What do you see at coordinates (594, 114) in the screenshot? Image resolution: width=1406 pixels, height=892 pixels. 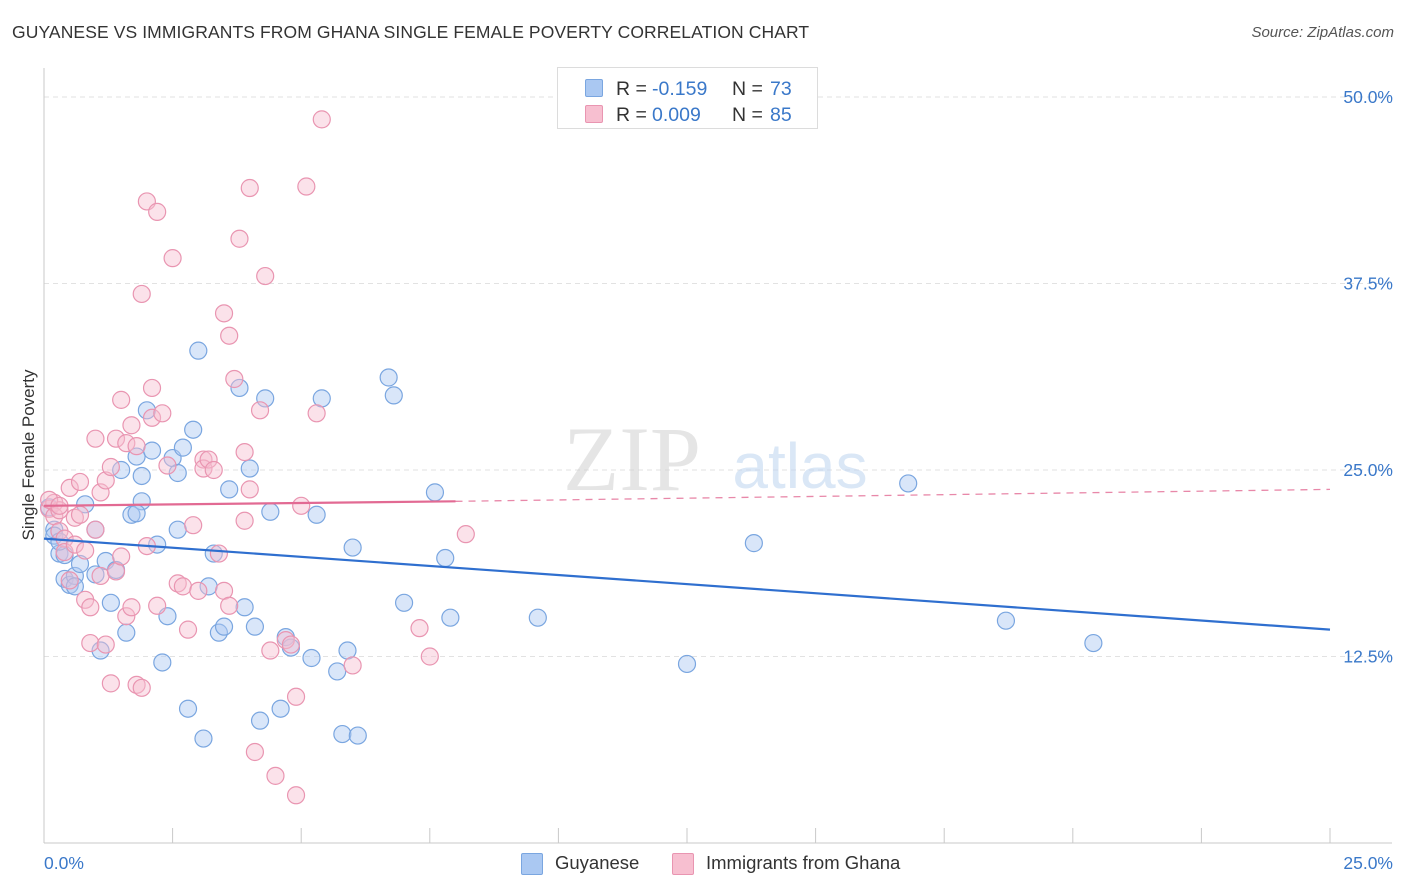 I see `stats-swatch-ghana` at bounding box center [594, 114].